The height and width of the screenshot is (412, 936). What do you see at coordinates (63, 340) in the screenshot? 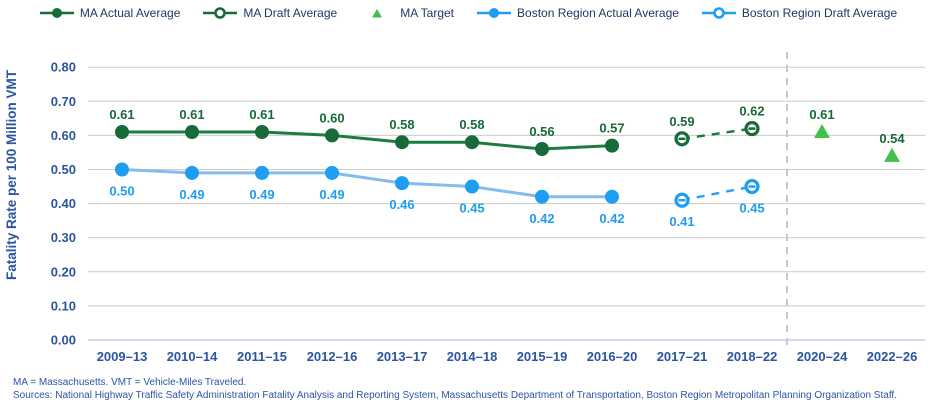
I see `y-axis-tick-label: 0.00` at bounding box center [63, 340].